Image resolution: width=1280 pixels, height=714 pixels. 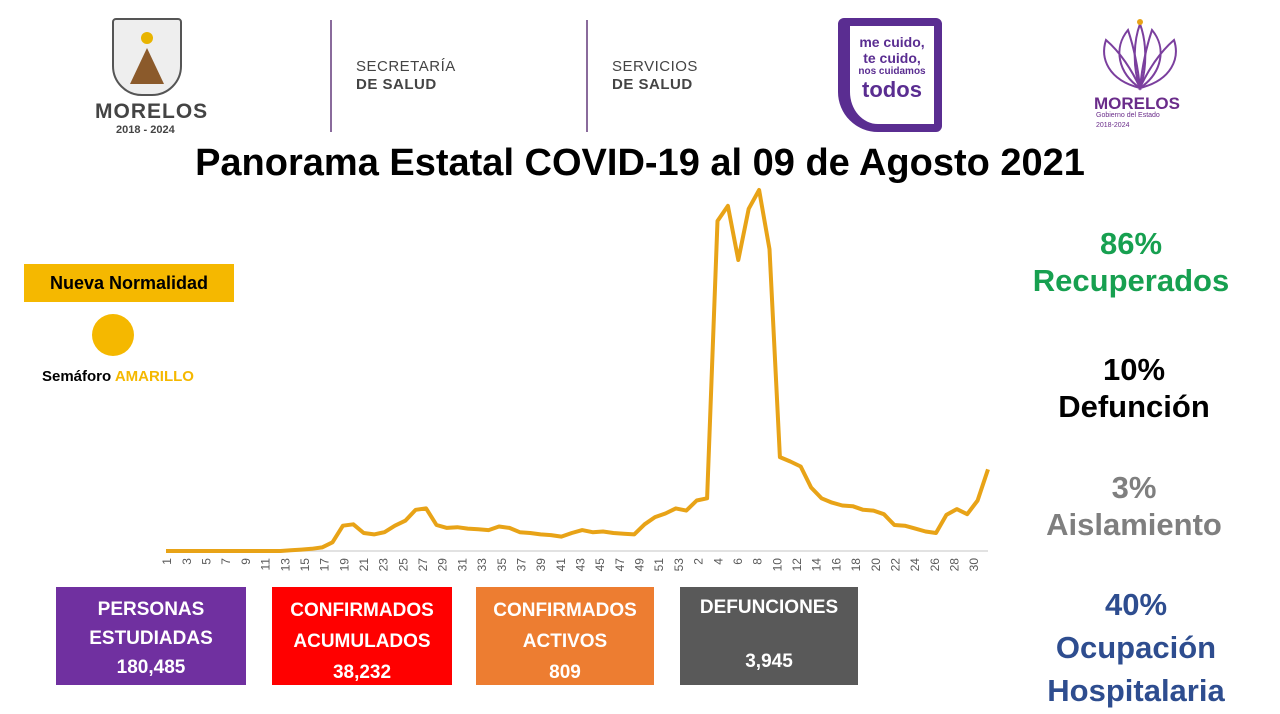 What do you see at coordinates (154, 376) in the screenshot?
I see `semaforo-status: AMARILLO` at bounding box center [154, 376].